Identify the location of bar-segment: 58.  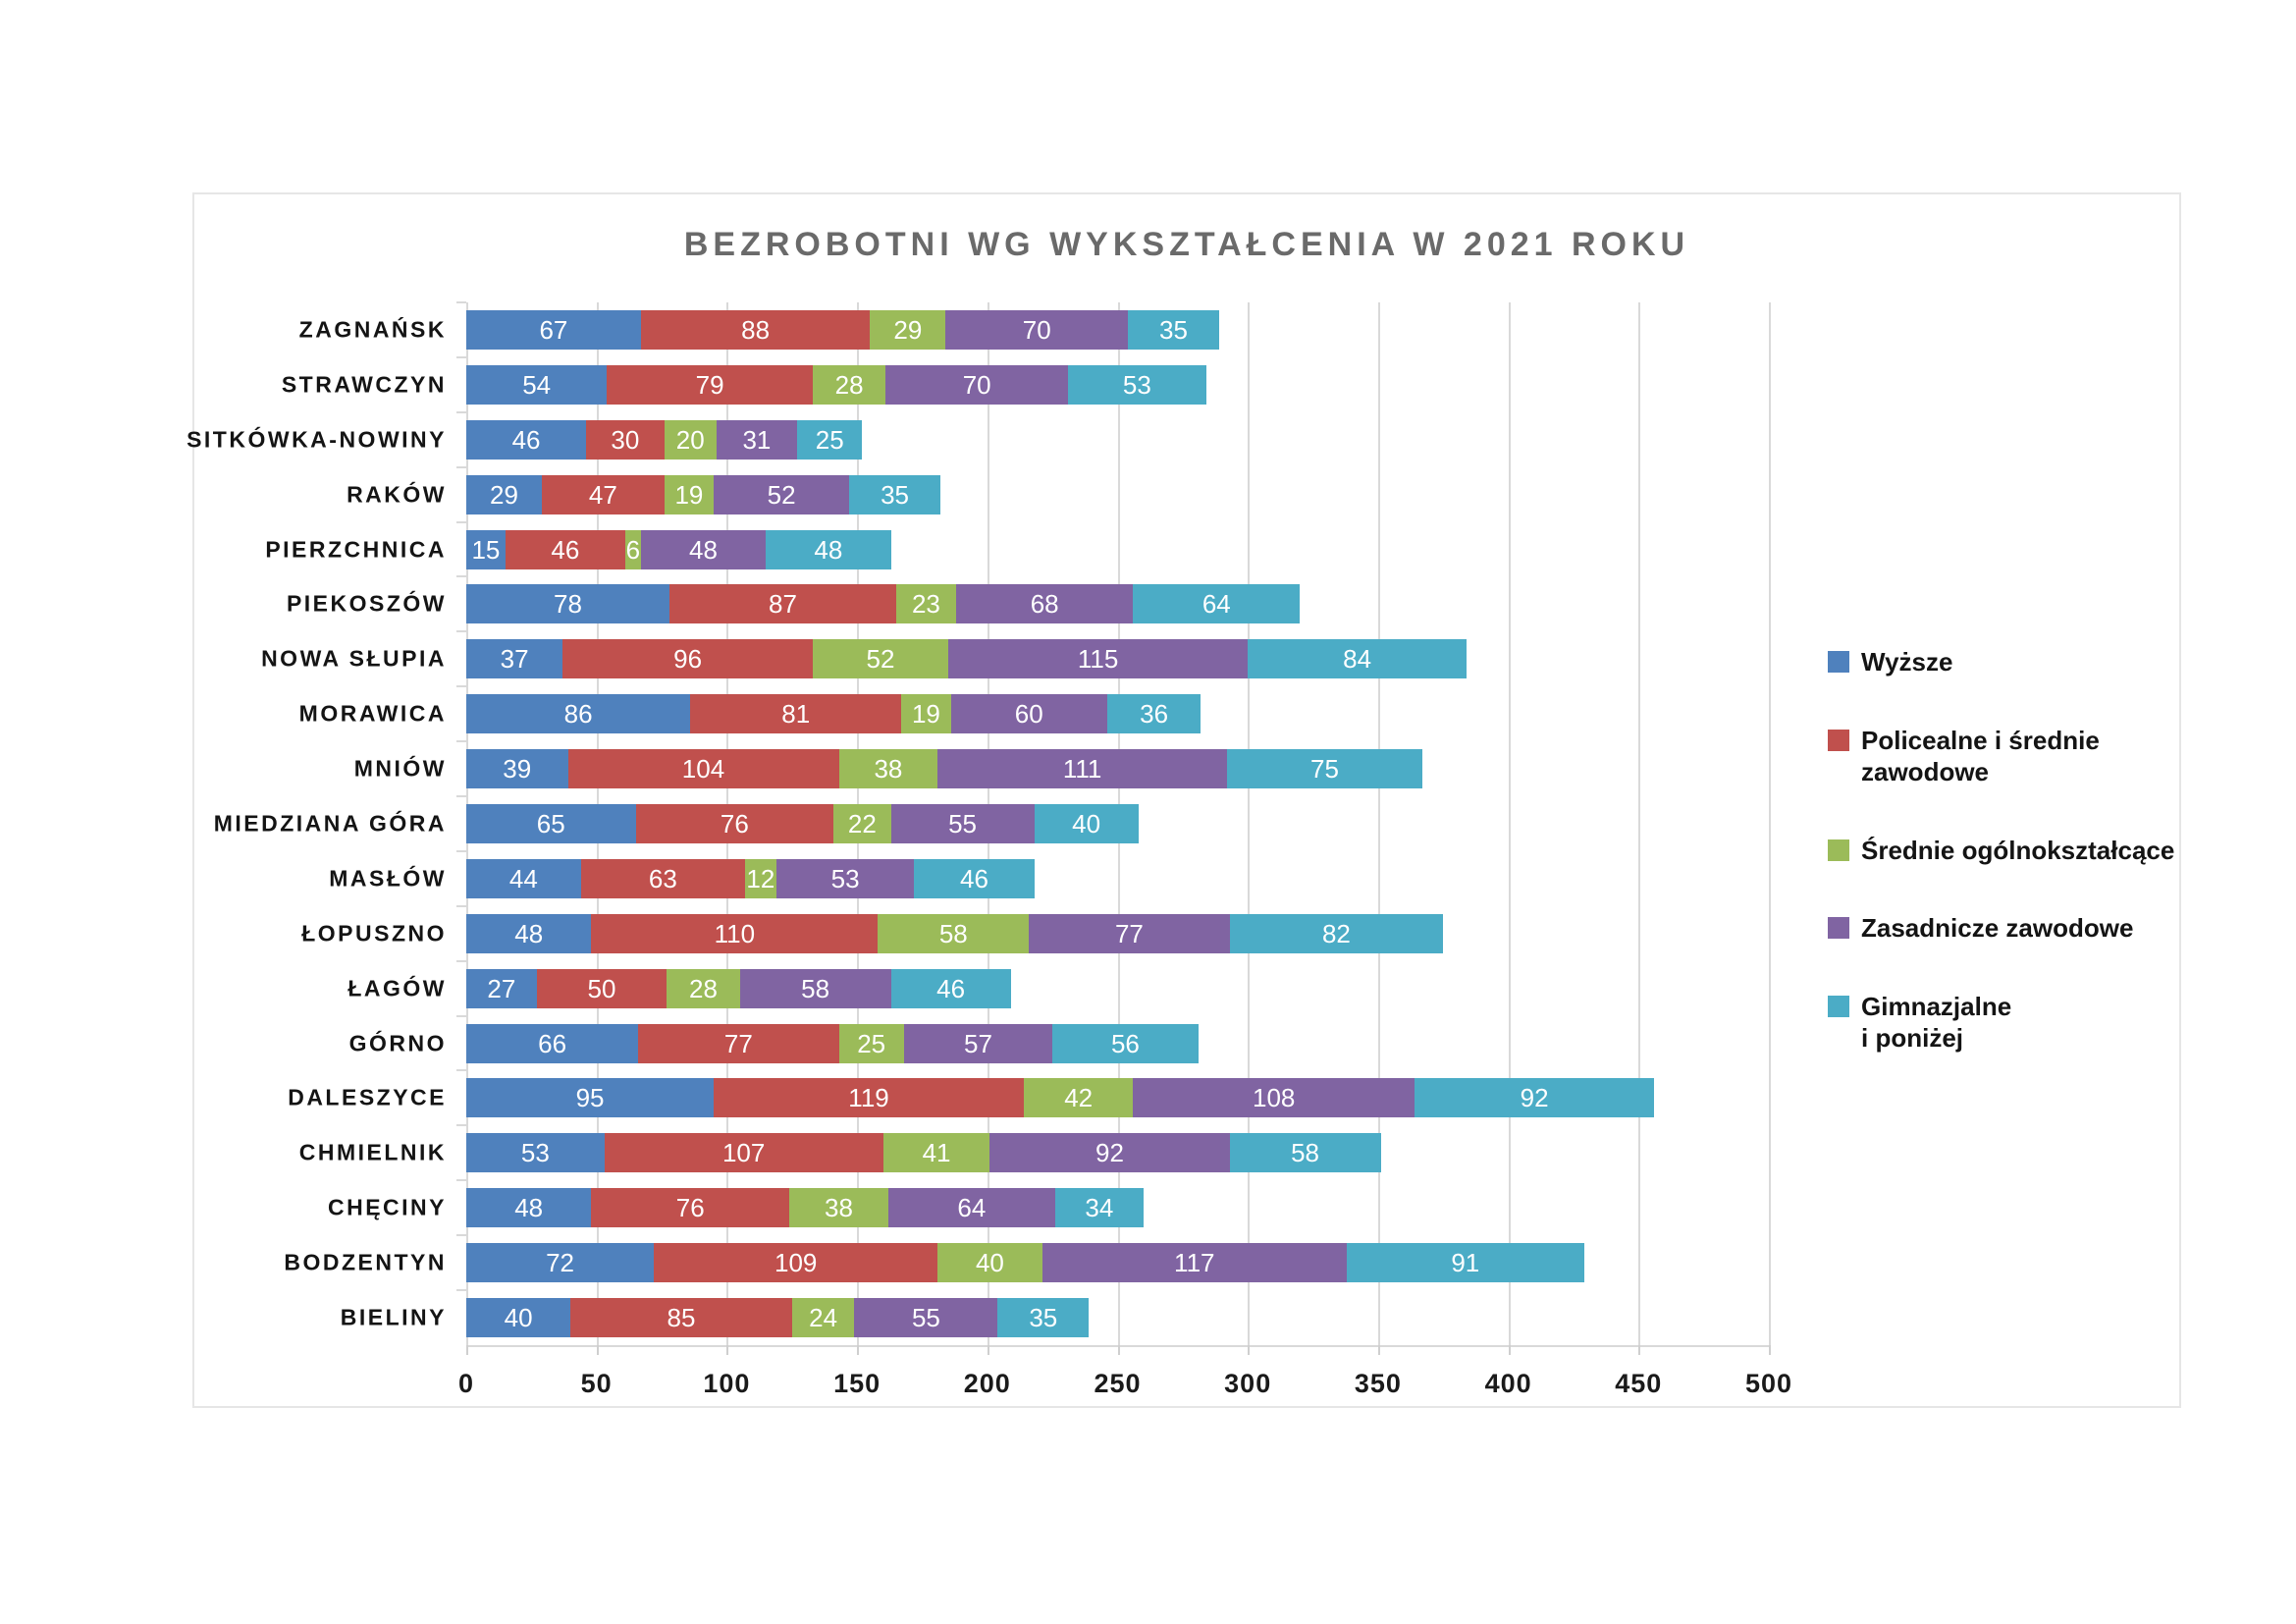
(1305, 1153).